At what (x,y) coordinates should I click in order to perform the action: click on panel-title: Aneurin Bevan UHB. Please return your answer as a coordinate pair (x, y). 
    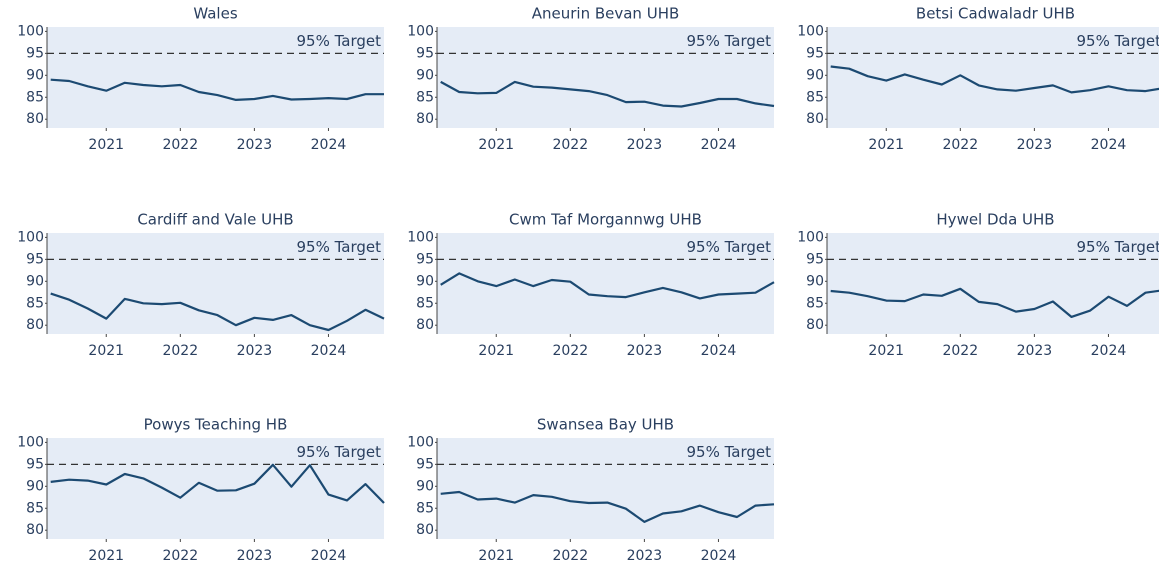
    Looking at the image, I should click on (606, 14).